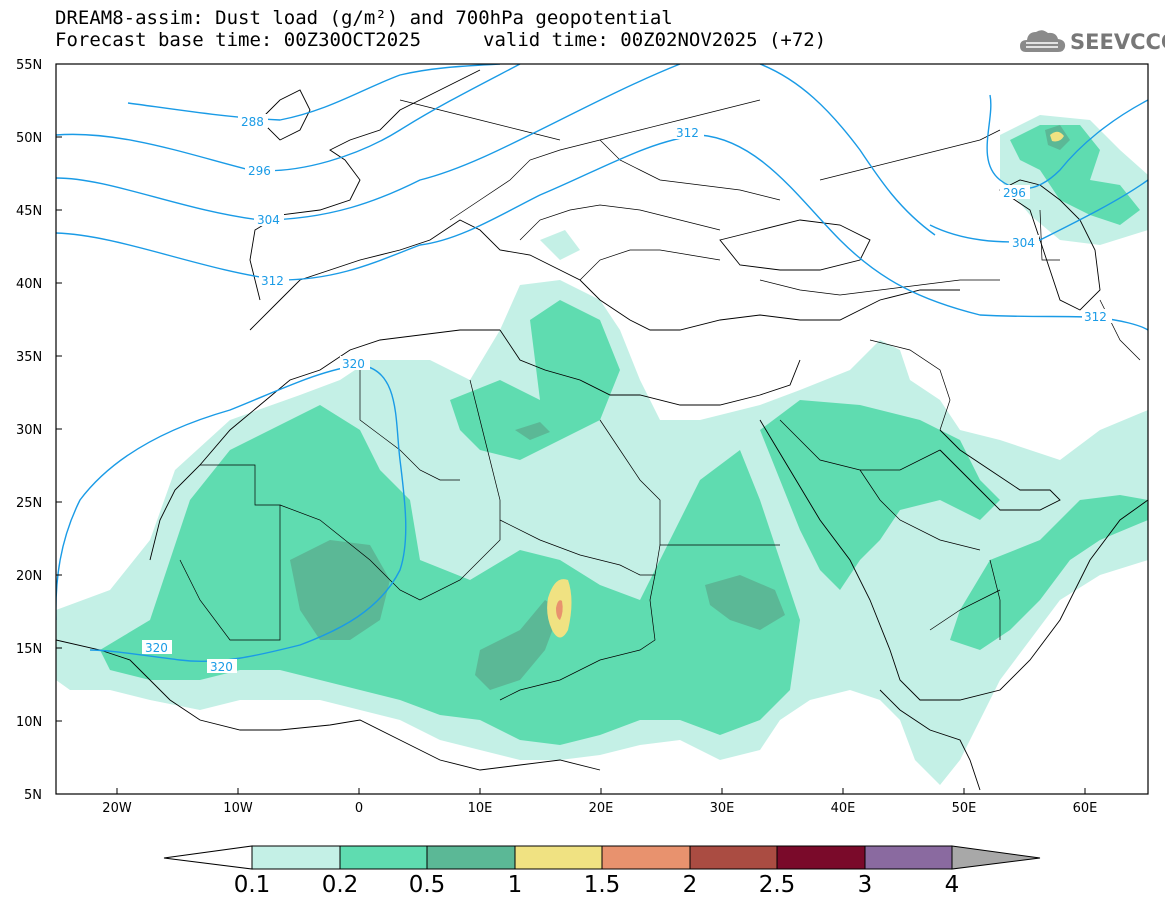 The height and width of the screenshot is (907, 1165). I want to click on colorbar-tick: 1.5, so click(602, 885).